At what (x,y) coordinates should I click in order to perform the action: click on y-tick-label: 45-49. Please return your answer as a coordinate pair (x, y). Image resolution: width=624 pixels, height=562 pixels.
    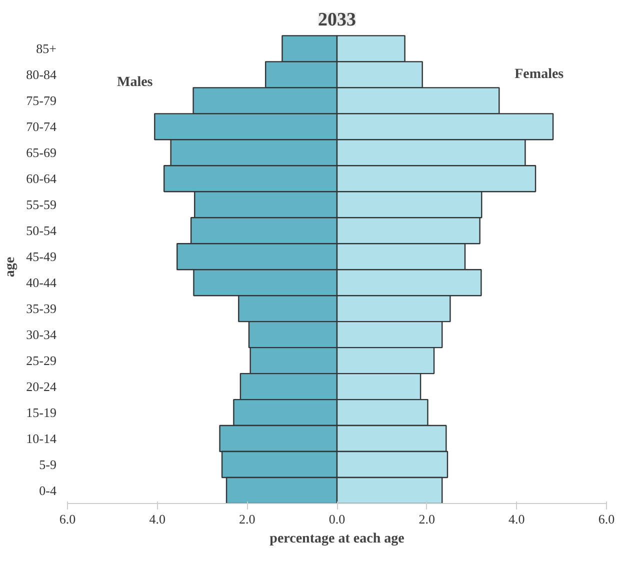
    Looking at the image, I should click on (41, 256).